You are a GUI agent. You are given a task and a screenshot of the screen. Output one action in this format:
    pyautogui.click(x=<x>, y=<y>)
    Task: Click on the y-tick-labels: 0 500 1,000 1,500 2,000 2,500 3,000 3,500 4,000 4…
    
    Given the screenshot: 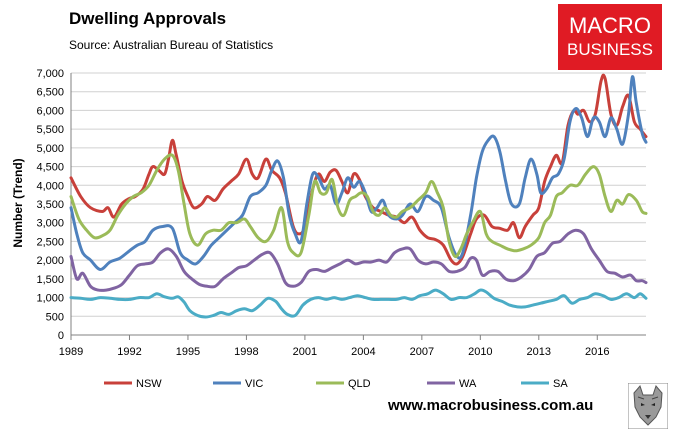 What is the action you would take?
    pyautogui.click(x=50, y=205)
    